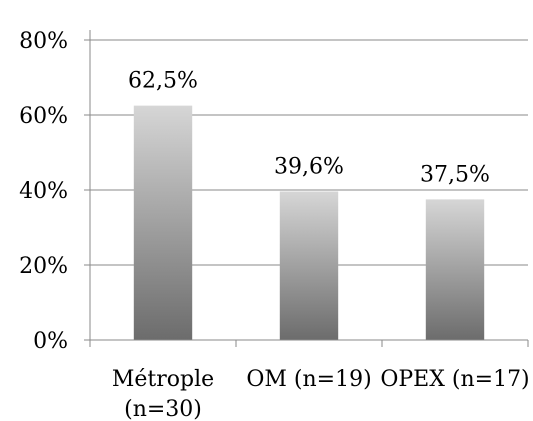  I want to click on data-label: 37,5%, so click(455, 174).